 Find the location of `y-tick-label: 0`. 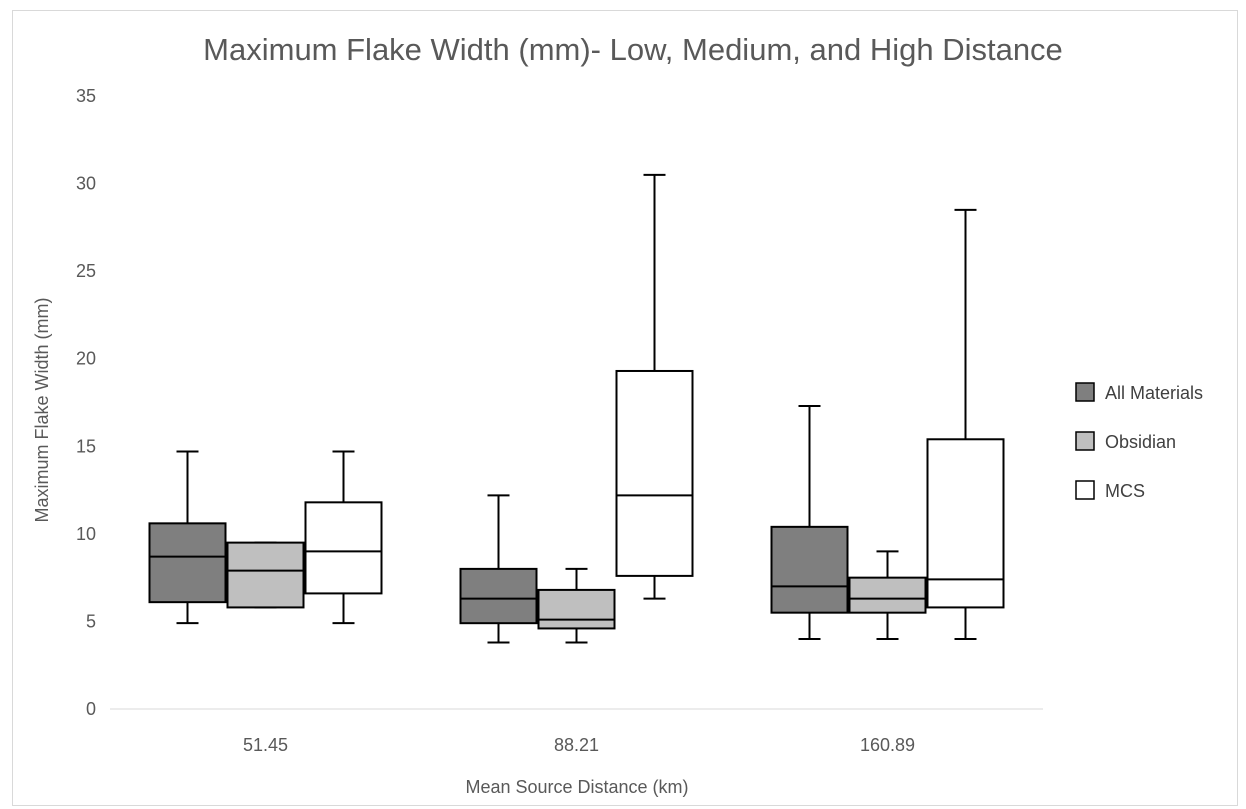

y-tick-label: 0 is located at coordinates (91, 709).